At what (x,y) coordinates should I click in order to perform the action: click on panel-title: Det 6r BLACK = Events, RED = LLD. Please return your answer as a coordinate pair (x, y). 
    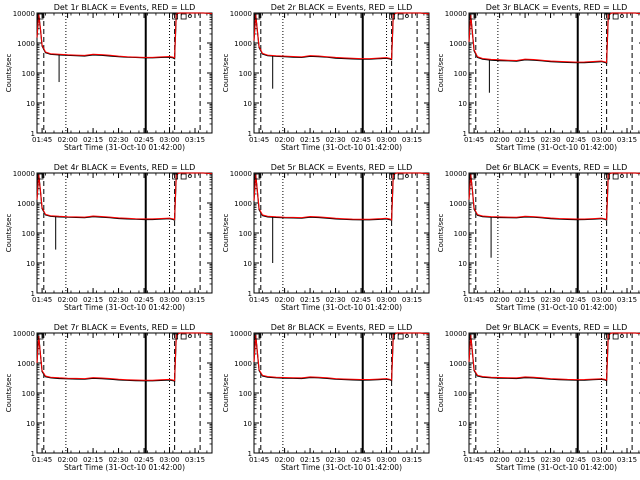
    Looking at the image, I should click on (557, 167).